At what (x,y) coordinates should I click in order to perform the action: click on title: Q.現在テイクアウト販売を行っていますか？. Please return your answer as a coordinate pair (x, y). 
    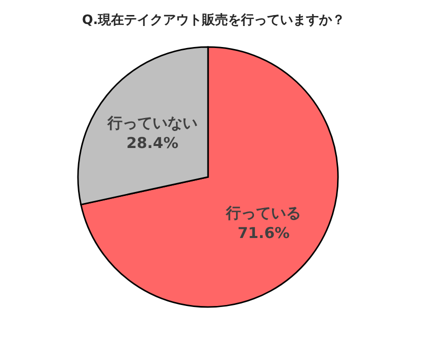
    Looking at the image, I should click on (213, 20).